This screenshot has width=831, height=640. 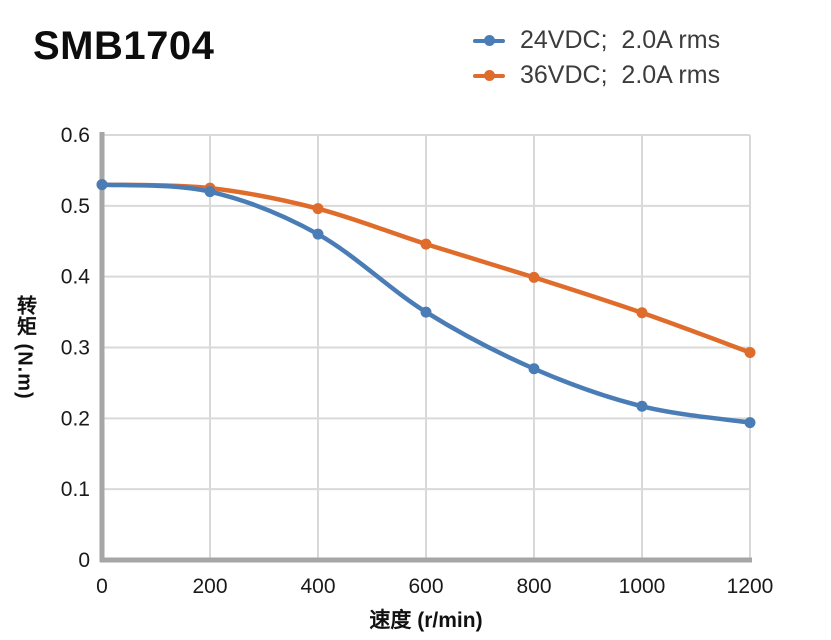 I want to click on x-tick-label: 200, so click(x=209, y=586).